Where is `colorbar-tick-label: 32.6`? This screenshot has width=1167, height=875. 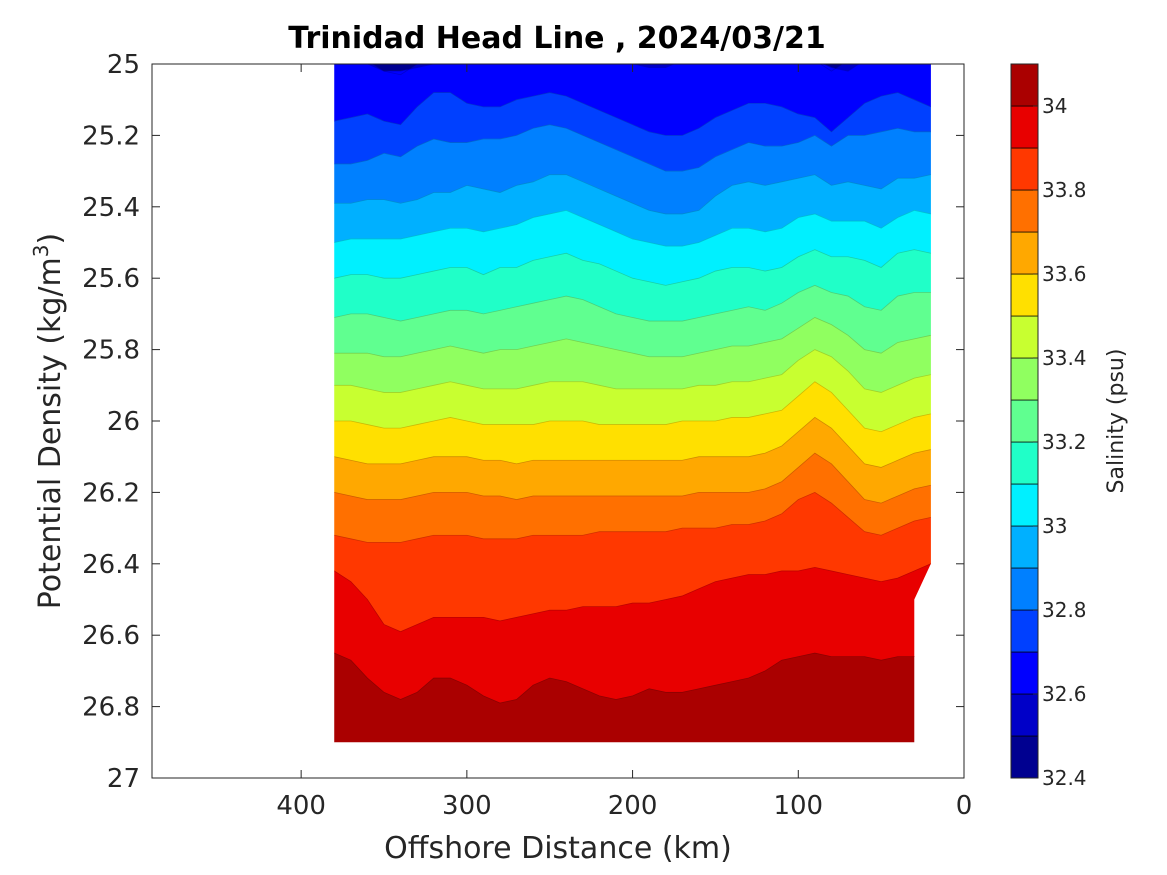
colorbar-tick-label: 32.6 is located at coordinates (1064, 694).